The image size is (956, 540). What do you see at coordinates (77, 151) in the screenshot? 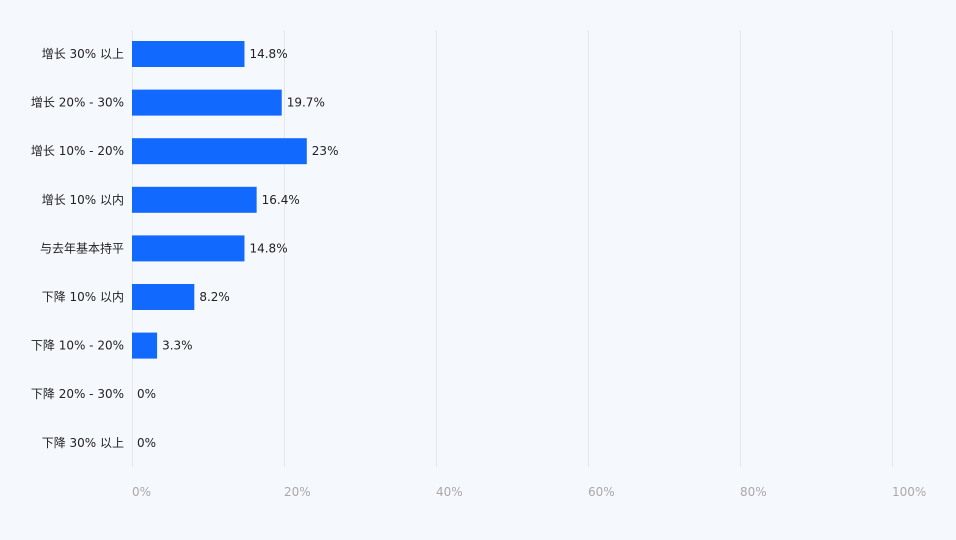
I see `category-label: 增长 10% - 20%` at bounding box center [77, 151].